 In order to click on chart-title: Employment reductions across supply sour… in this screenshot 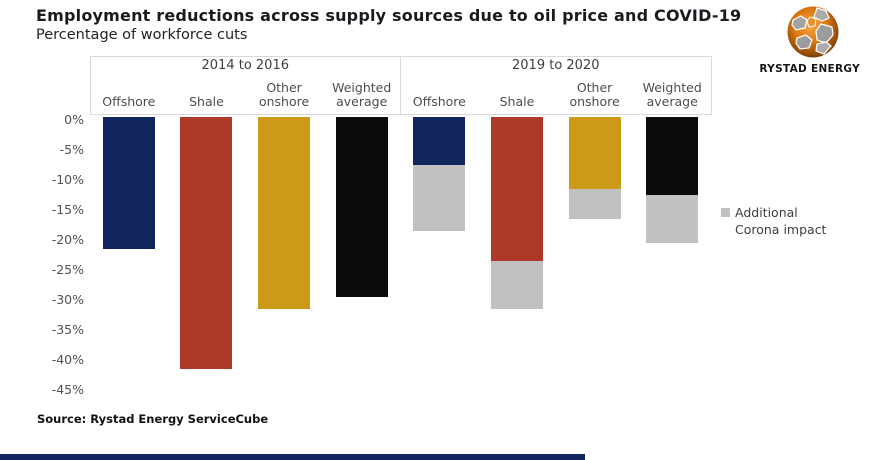, I will do `click(389, 15)`.